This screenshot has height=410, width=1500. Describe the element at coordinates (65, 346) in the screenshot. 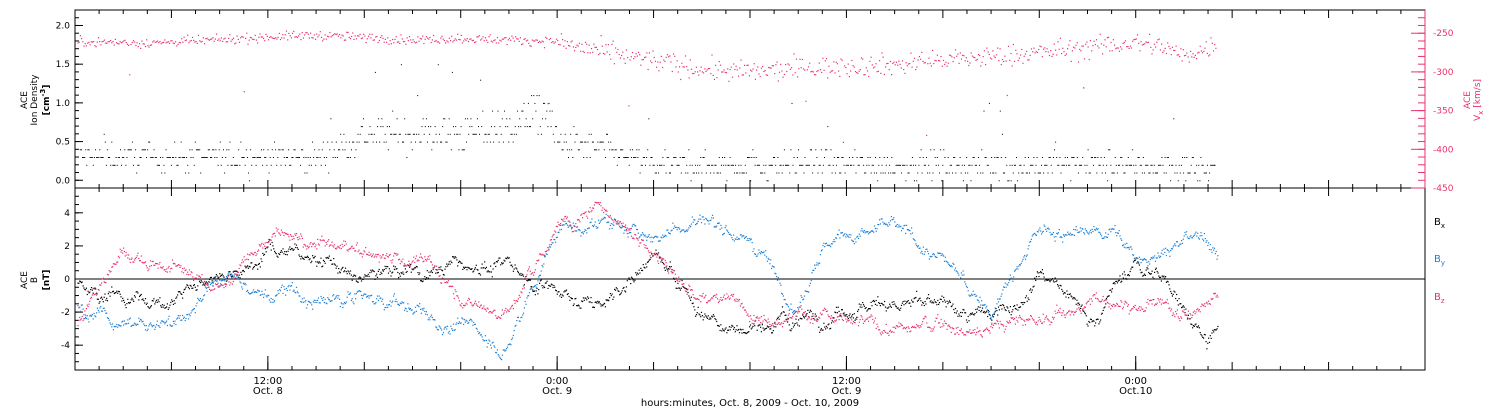

I see `bottom-left-tick-label: -4` at that location.